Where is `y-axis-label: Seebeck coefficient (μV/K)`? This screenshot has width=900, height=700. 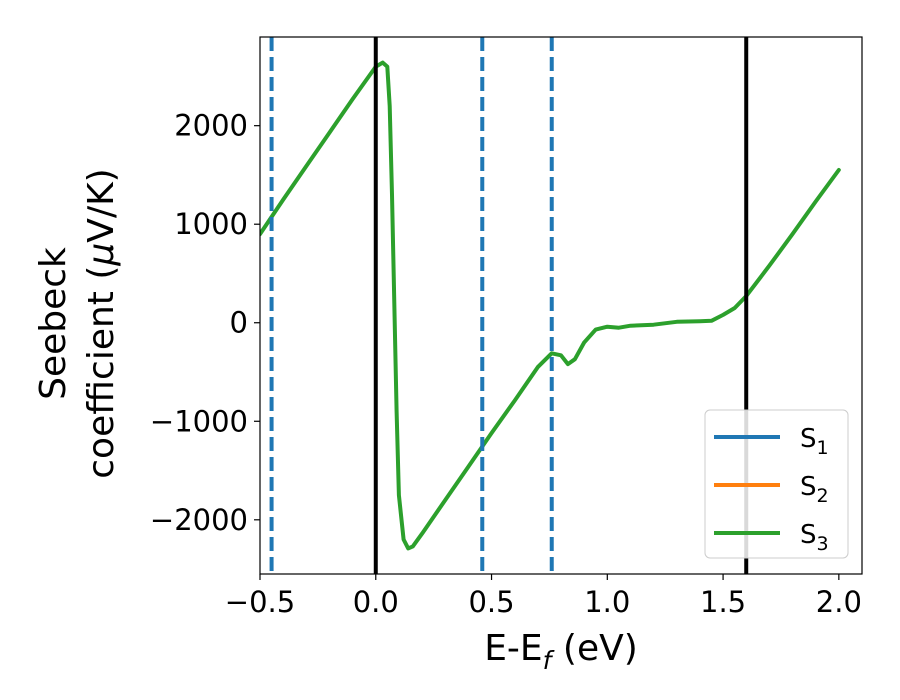
y-axis-label: Seebeck coefficient (μV/K) is located at coordinates (77, 323).